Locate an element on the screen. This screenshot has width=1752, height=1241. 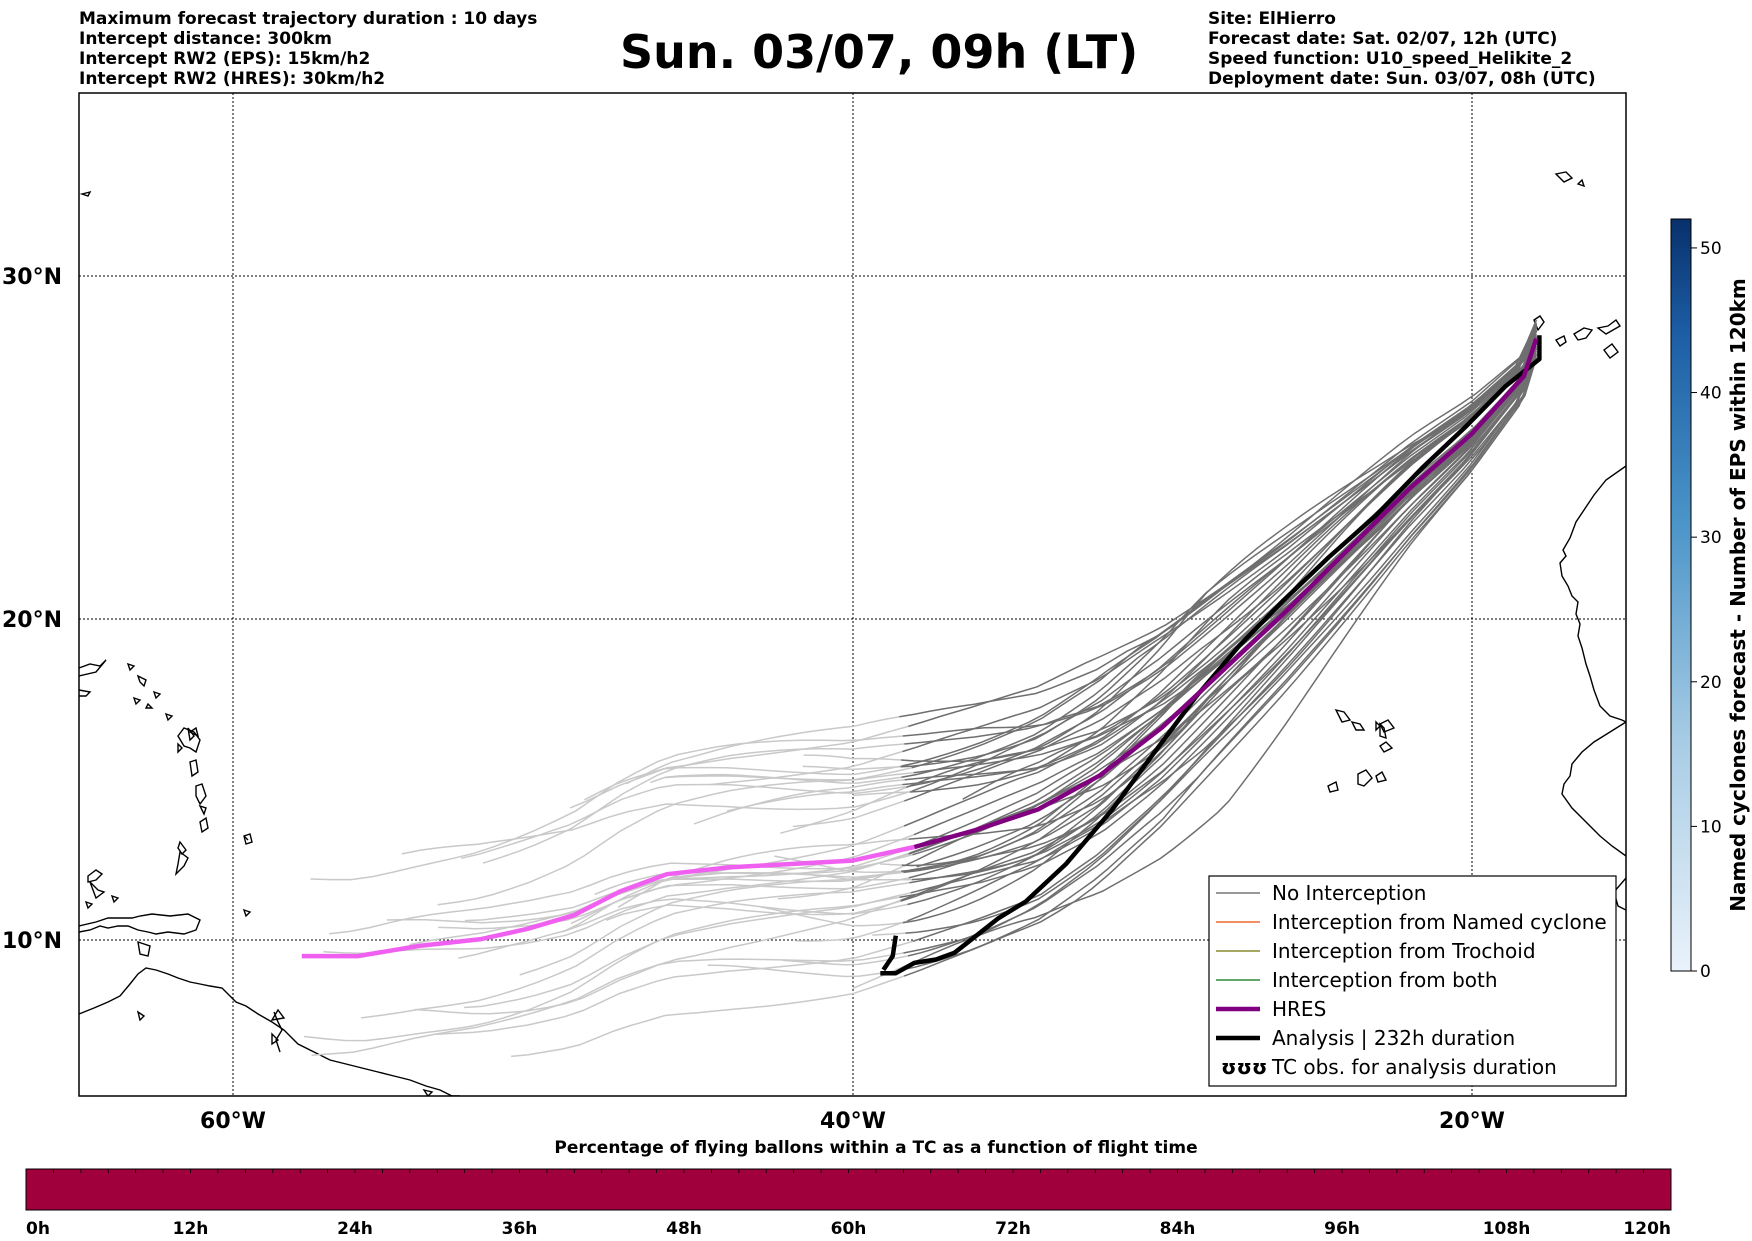
header-right-line: Forecast date: Sat. 02/07, 12h (UTC) is located at coordinates (1383, 39).